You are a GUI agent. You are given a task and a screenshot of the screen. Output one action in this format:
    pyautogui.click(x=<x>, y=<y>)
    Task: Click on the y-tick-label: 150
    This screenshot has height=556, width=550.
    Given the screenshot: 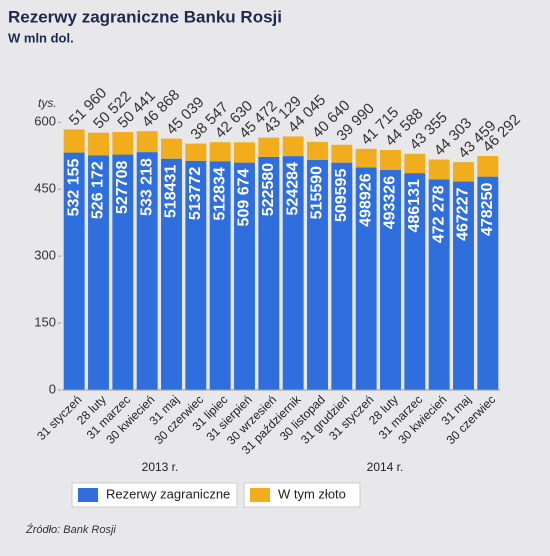 What is the action you would take?
    pyautogui.click(x=45, y=322)
    